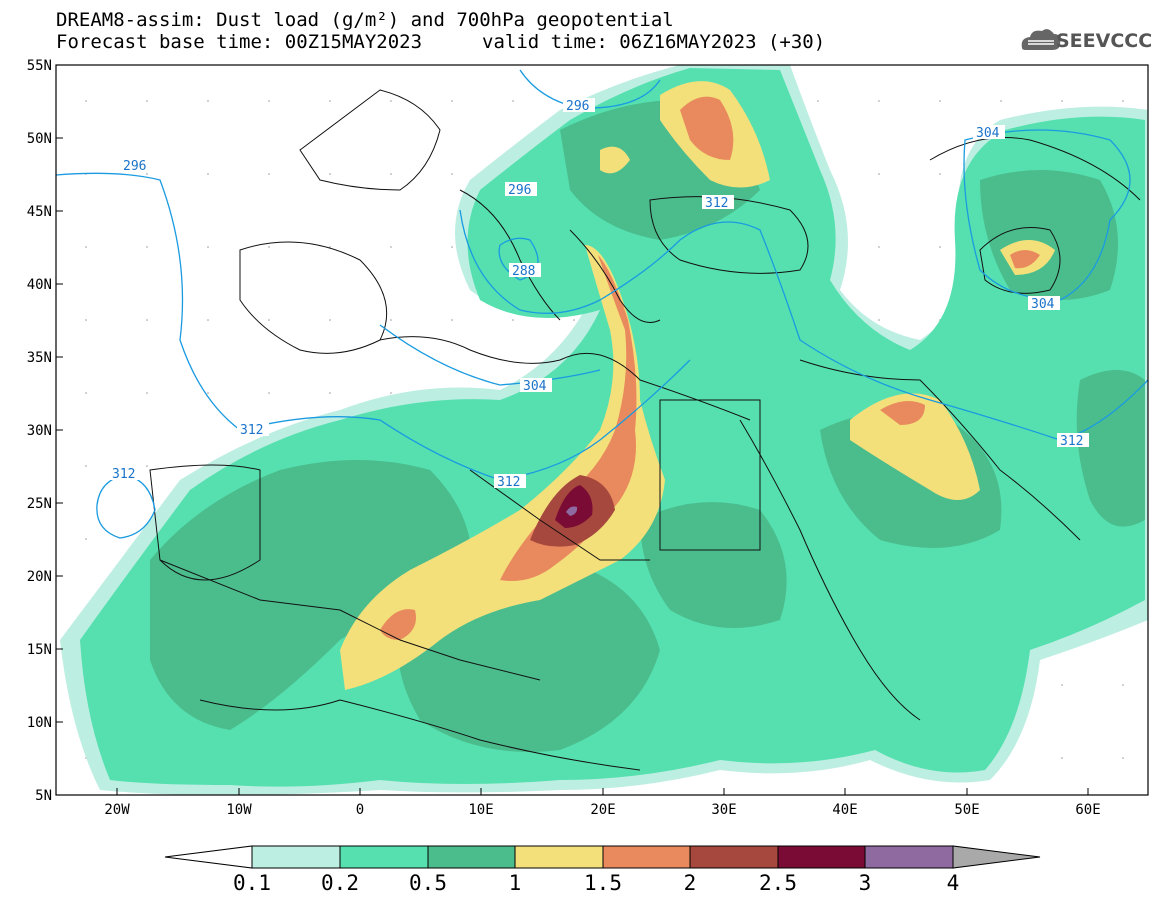  What do you see at coordinates (480, 810) in the screenshot?
I see `lon-label: 10E` at bounding box center [480, 810].